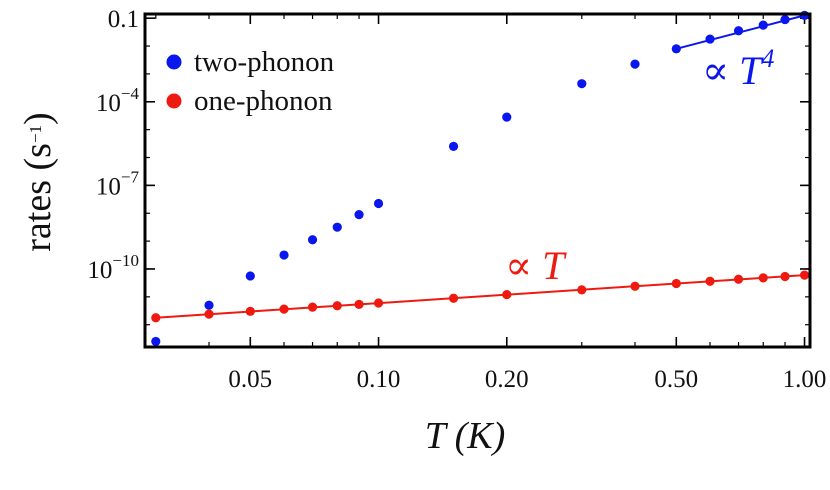  I want to click on x-tick-label: 1.00, so click(805, 379).